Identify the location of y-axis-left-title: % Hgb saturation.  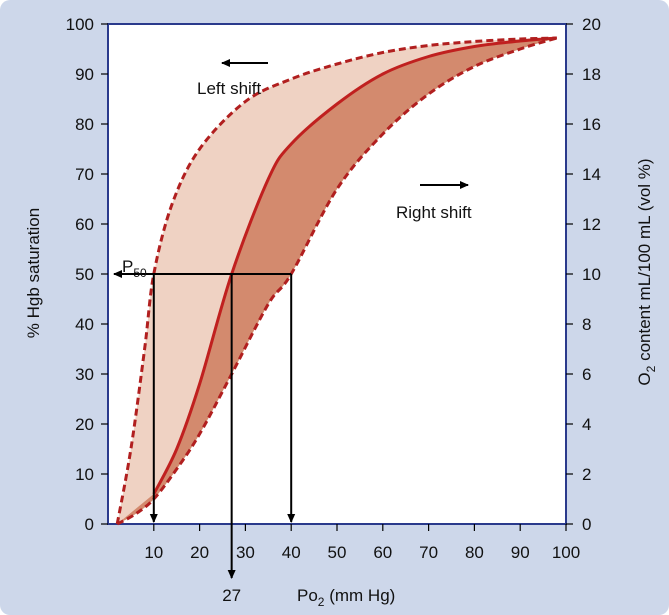
(33, 273).